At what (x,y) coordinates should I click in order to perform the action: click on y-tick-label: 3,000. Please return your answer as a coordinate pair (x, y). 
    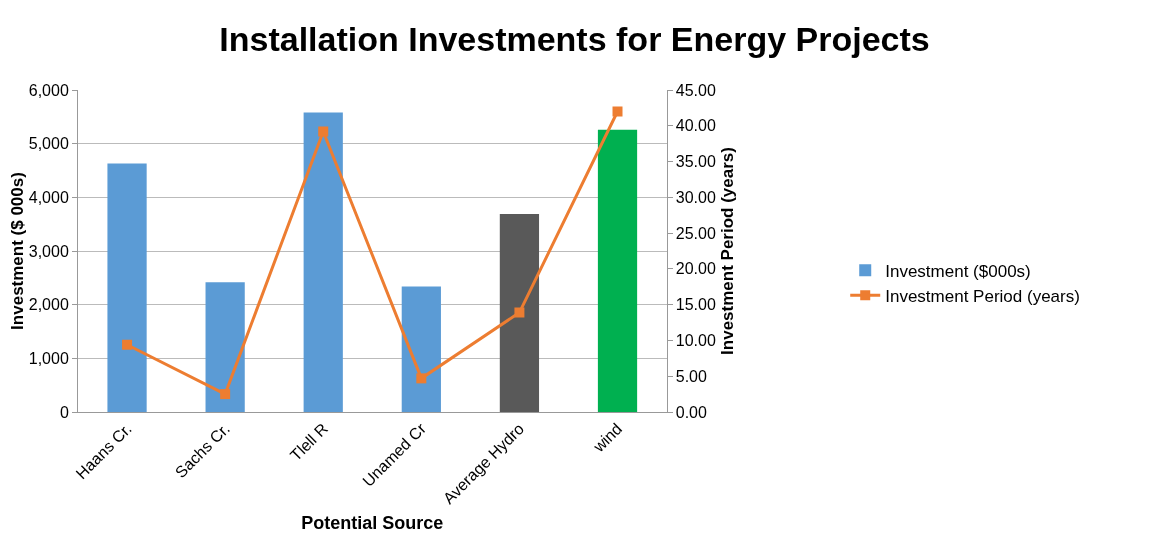
    Looking at the image, I should click on (48, 251).